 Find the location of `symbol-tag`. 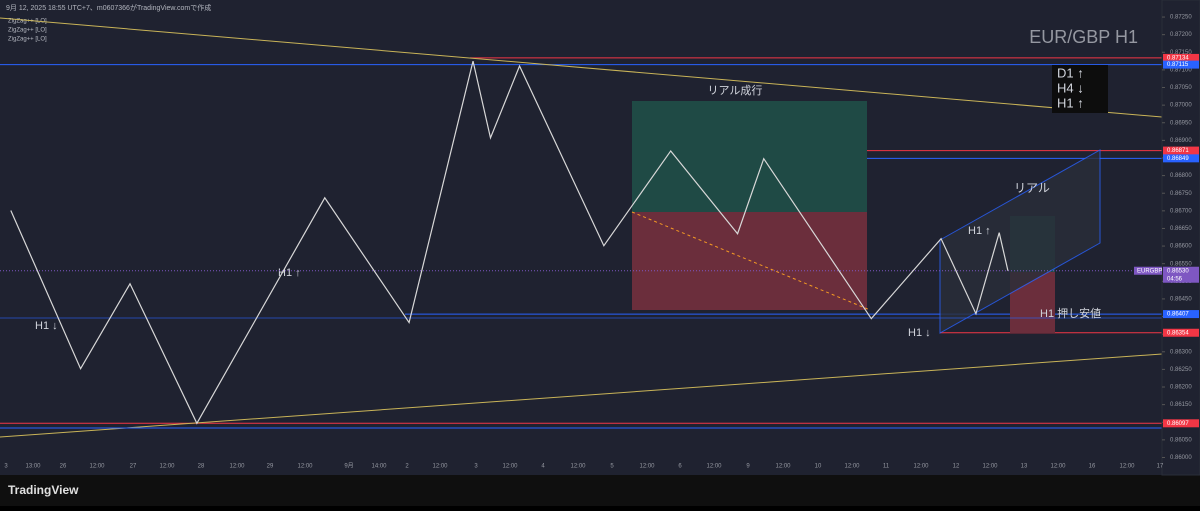

symbol-tag is located at coordinates (1148, 270).